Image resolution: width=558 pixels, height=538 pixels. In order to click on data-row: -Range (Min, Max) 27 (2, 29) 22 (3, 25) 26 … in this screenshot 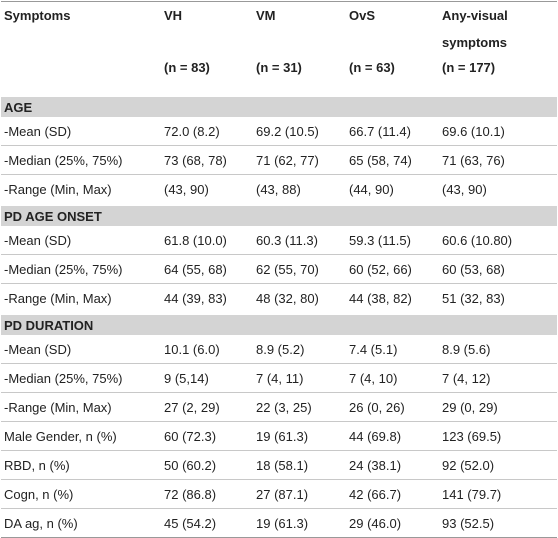, I will do `click(279, 407)`.